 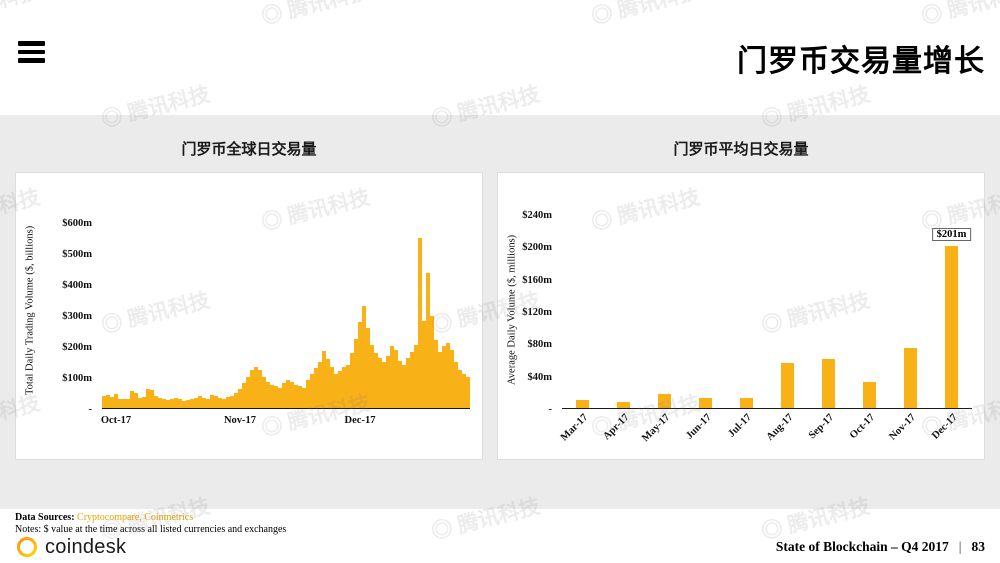 I want to click on y-tick-label: $40m, so click(x=540, y=377).